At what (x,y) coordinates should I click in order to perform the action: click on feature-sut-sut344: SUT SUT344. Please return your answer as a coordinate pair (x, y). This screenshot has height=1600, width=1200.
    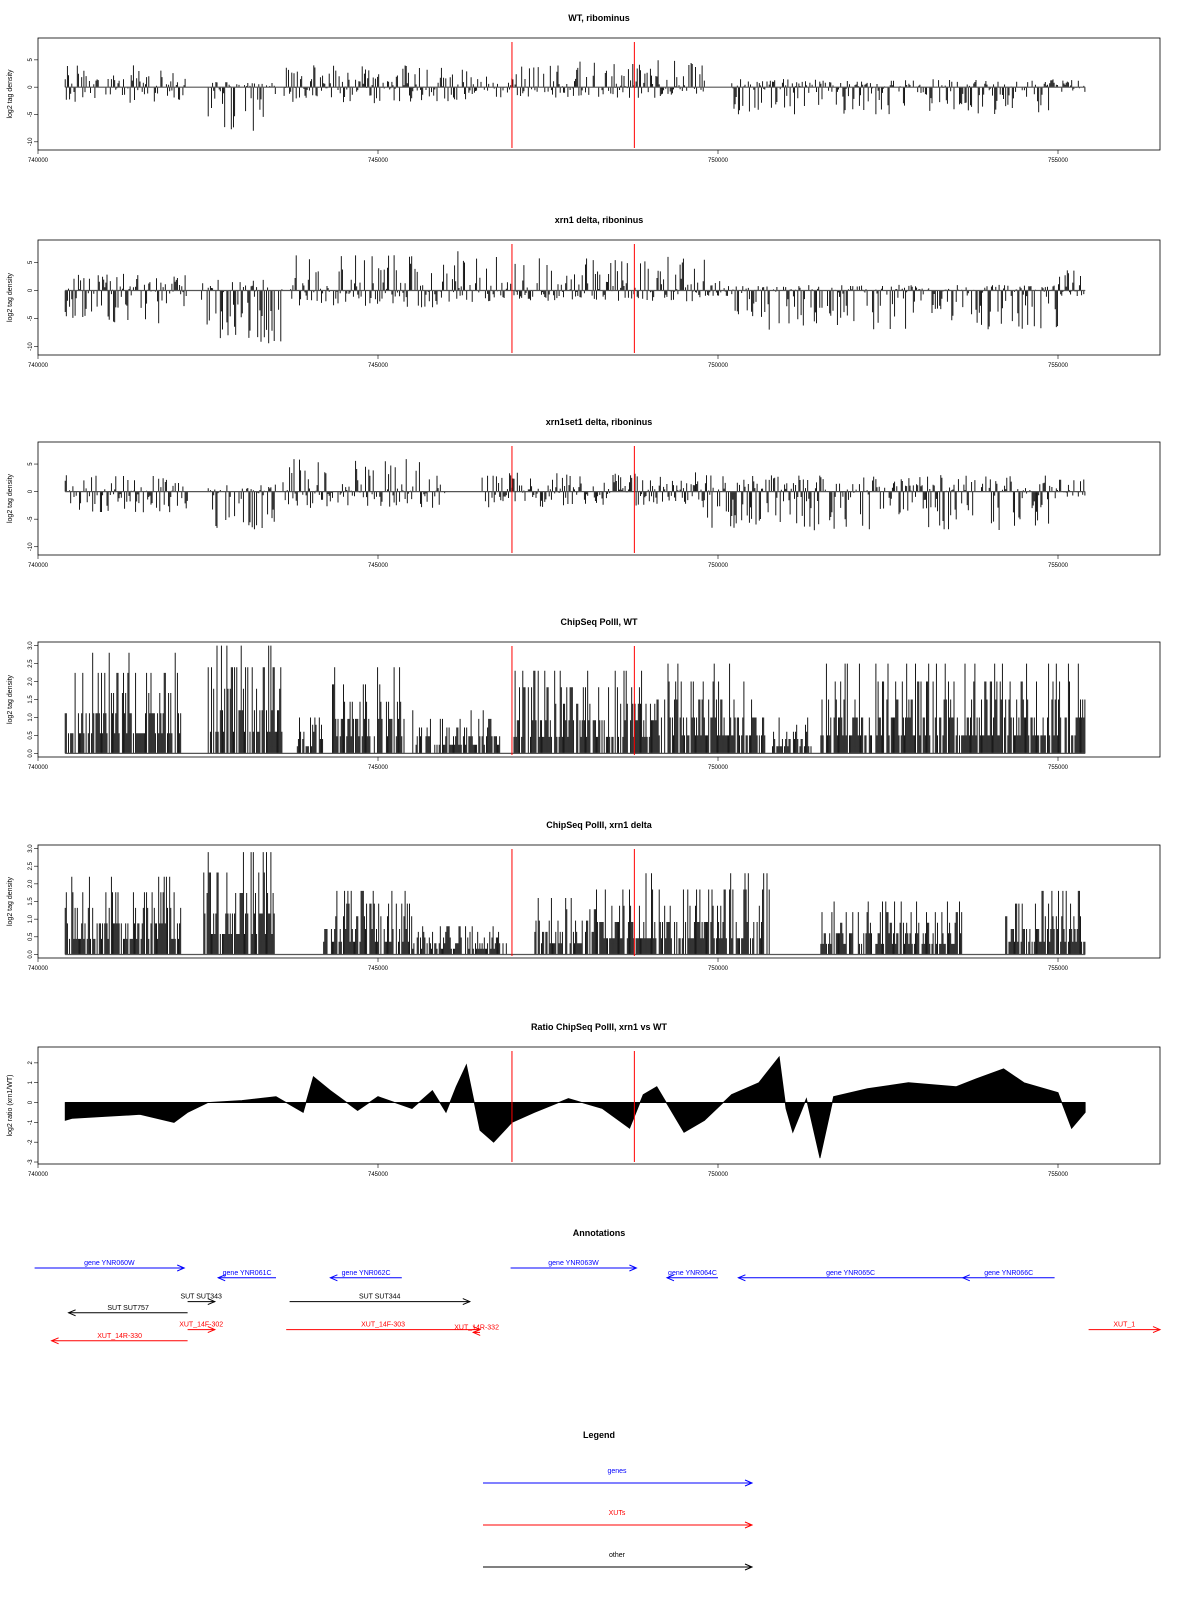
    Looking at the image, I should click on (380, 1300).